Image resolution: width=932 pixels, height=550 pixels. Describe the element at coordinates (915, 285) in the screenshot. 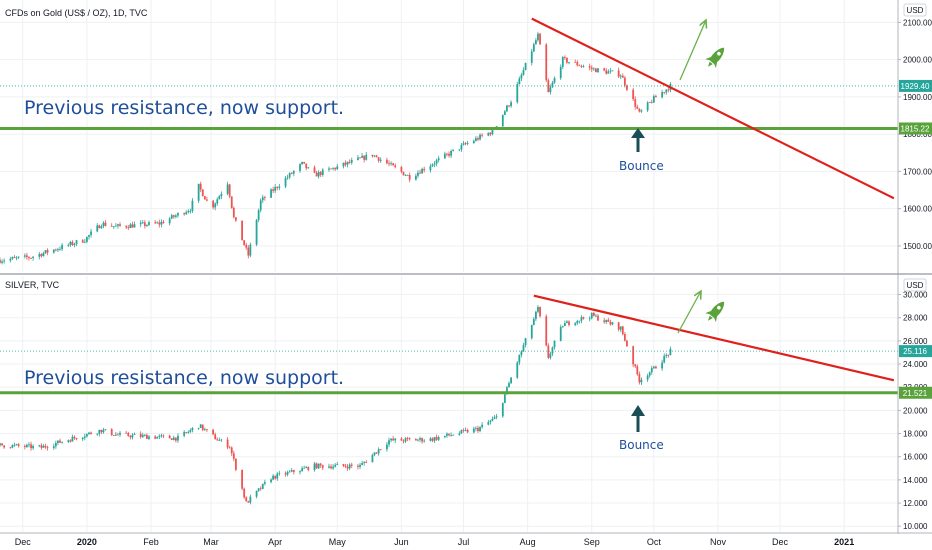

I see `silver-currency-box` at that location.